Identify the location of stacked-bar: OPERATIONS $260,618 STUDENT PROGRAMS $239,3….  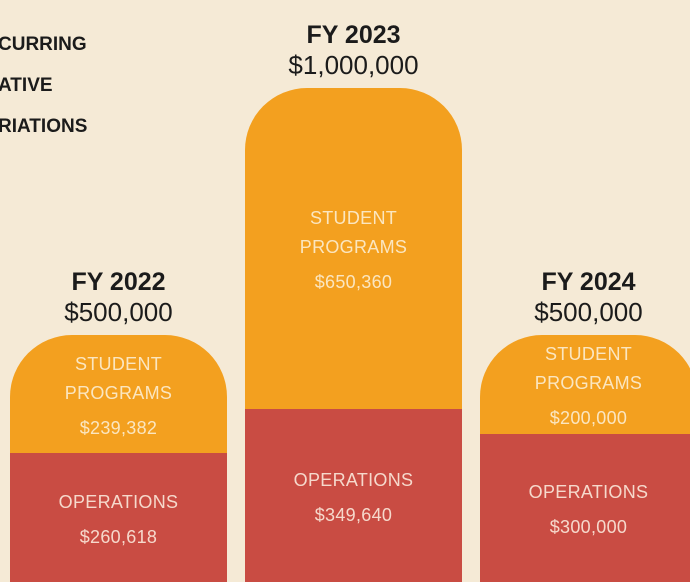
(118, 458).